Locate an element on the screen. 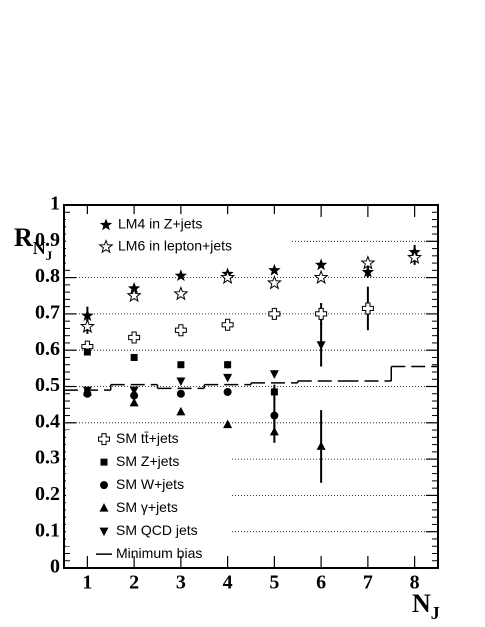  y-tick-label: 0.2 is located at coordinates (47, 494).